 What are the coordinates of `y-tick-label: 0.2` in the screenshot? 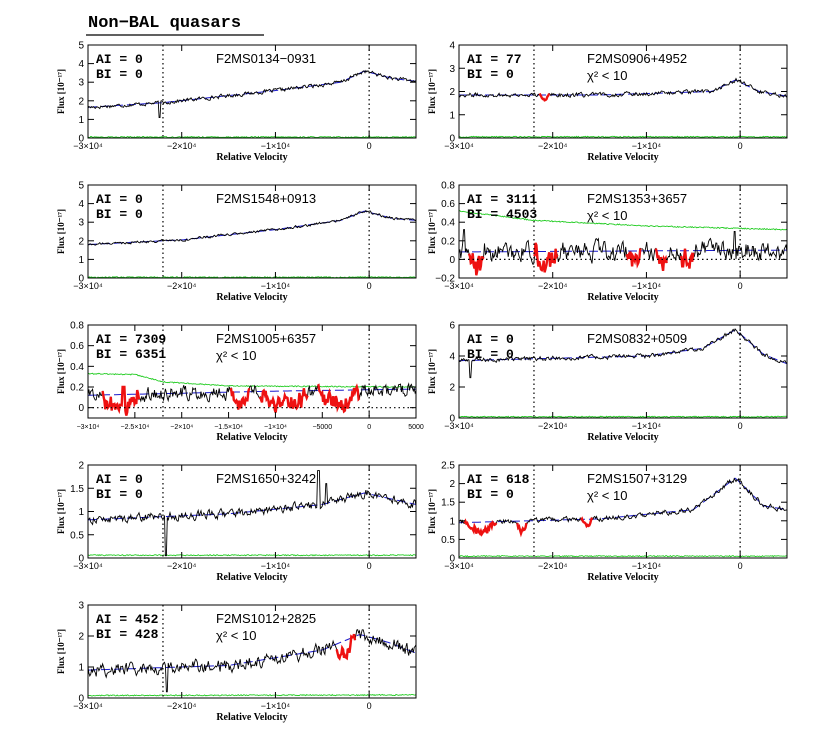 It's located at (448, 241).